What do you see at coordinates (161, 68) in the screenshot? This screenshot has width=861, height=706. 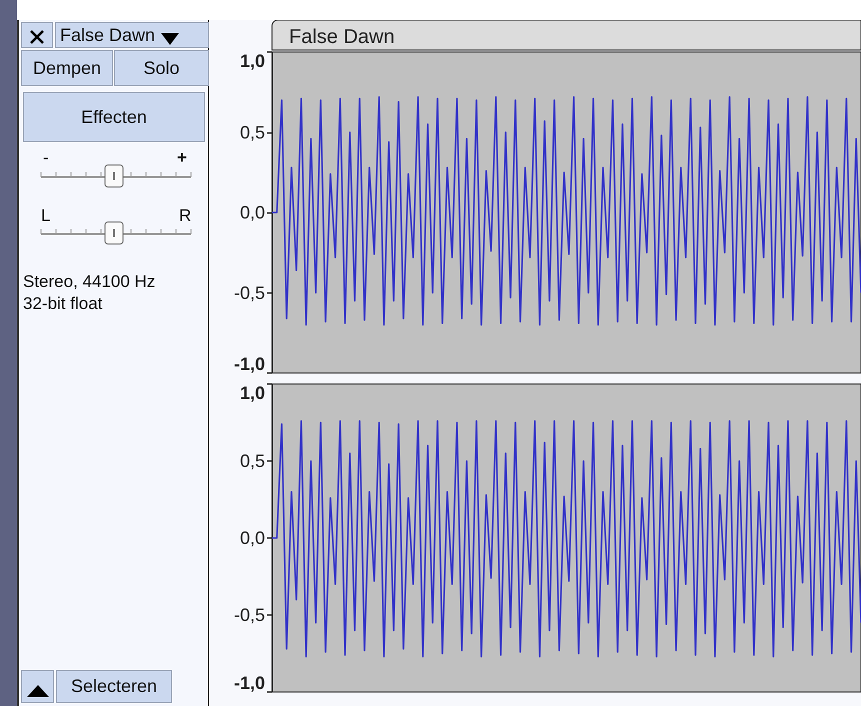 I see `text: Solo` at bounding box center [161, 68].